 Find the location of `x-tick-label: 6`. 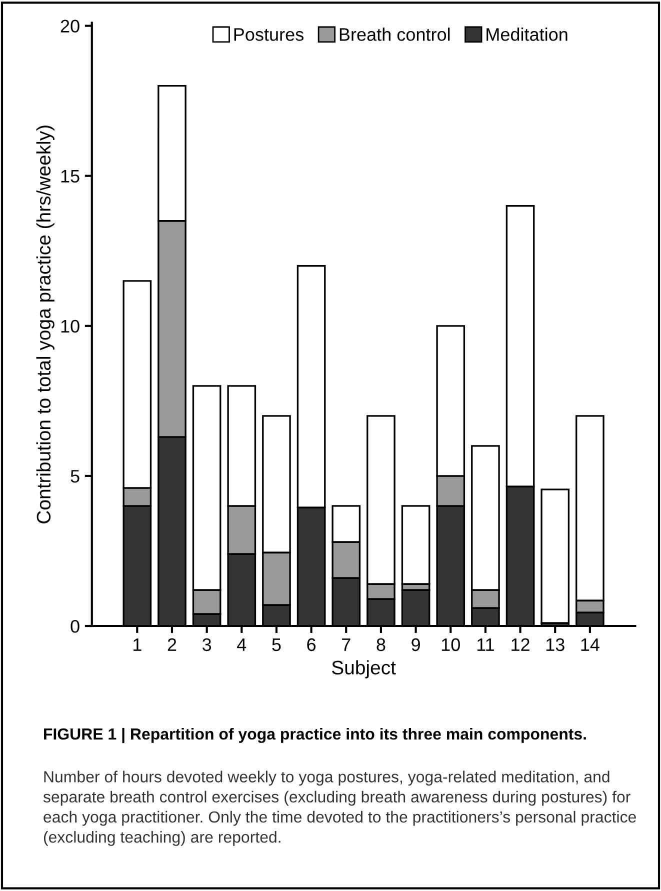

x-tick-label: 6 is located at coordinates (311, 645).